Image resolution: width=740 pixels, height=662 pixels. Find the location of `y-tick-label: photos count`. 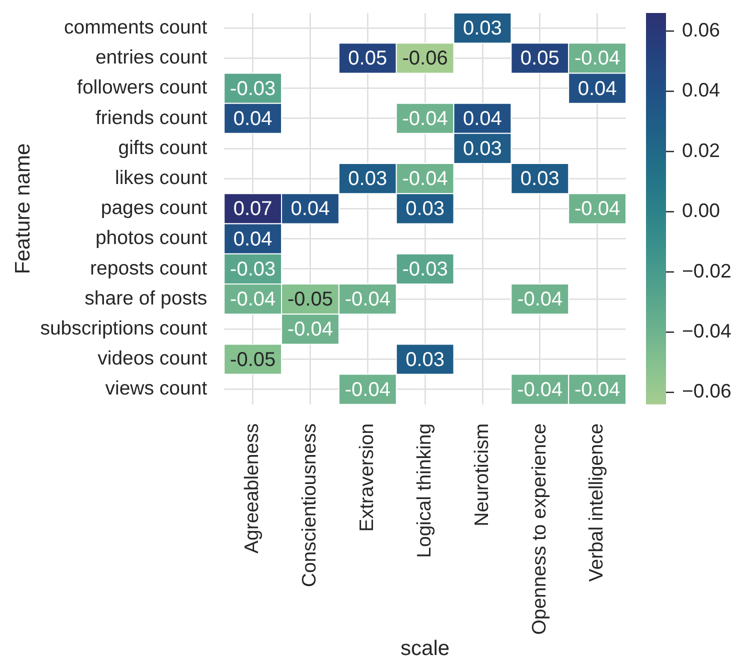

y-tick-label: photos count is located at coordinates (151, 238).